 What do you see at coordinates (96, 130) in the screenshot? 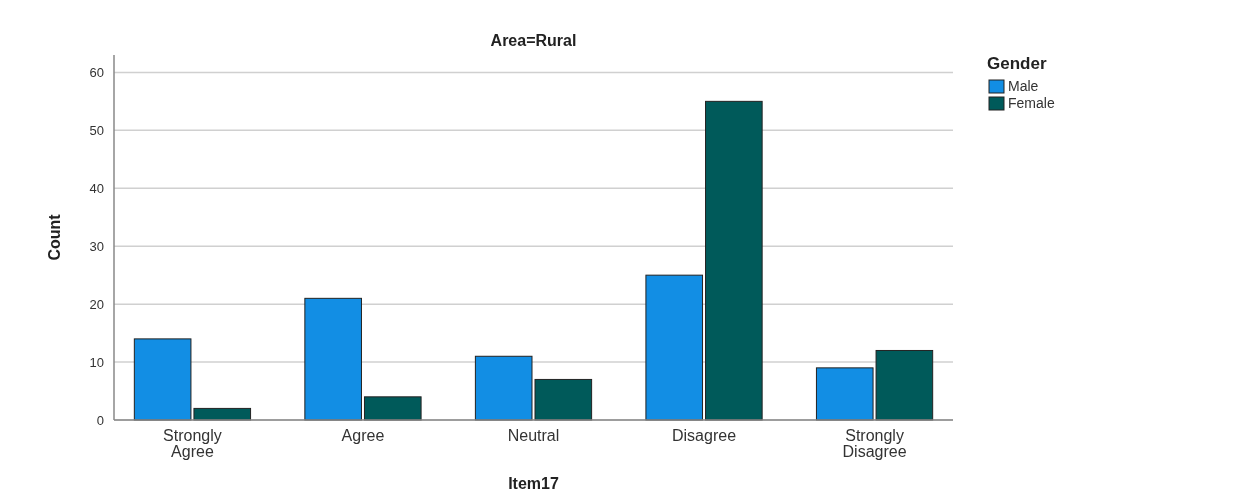
I see `y-tick-label: 50` at bounding box center [96, 130].